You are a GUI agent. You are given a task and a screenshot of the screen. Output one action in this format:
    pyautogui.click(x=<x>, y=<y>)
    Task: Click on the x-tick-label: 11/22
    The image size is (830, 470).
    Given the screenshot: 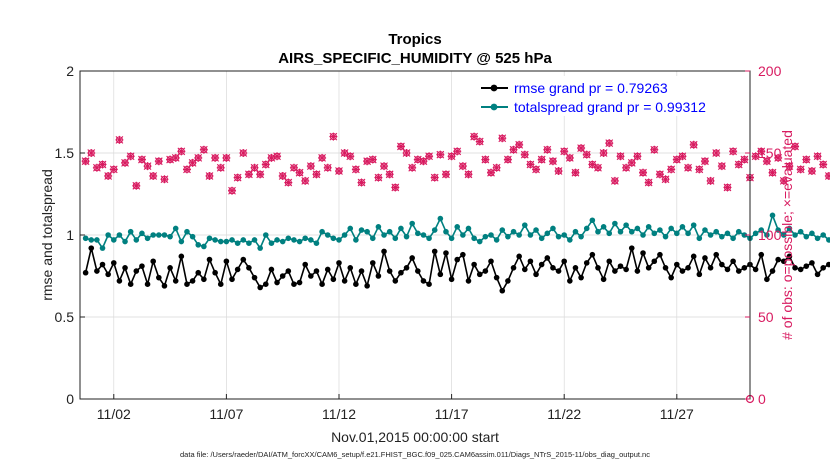 What is the action you would take?
    pyautogui.click(x=564, y=414)
    